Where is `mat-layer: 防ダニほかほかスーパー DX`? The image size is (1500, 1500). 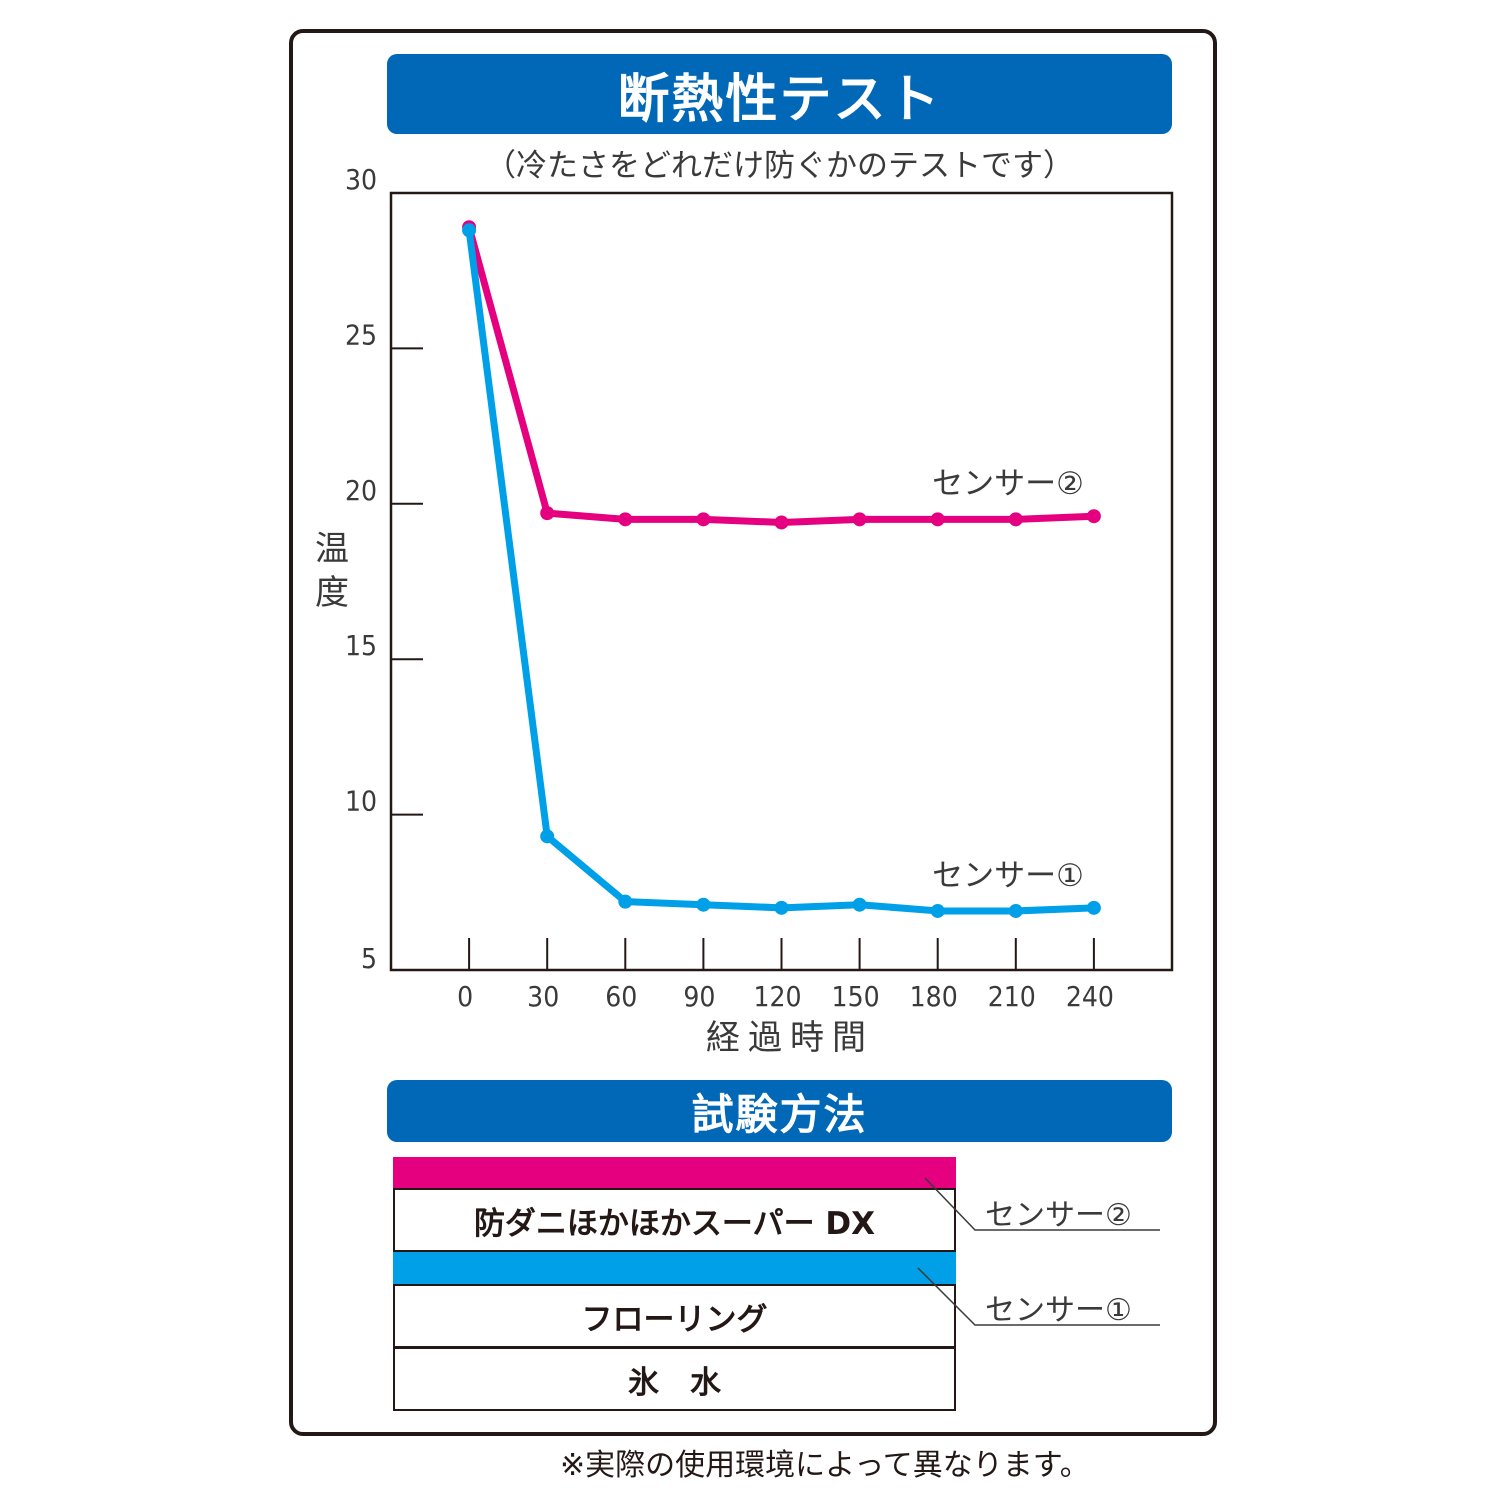 mat-layer: 防ダニほかほかスーパー DX is located at coordinates (674, 1220).